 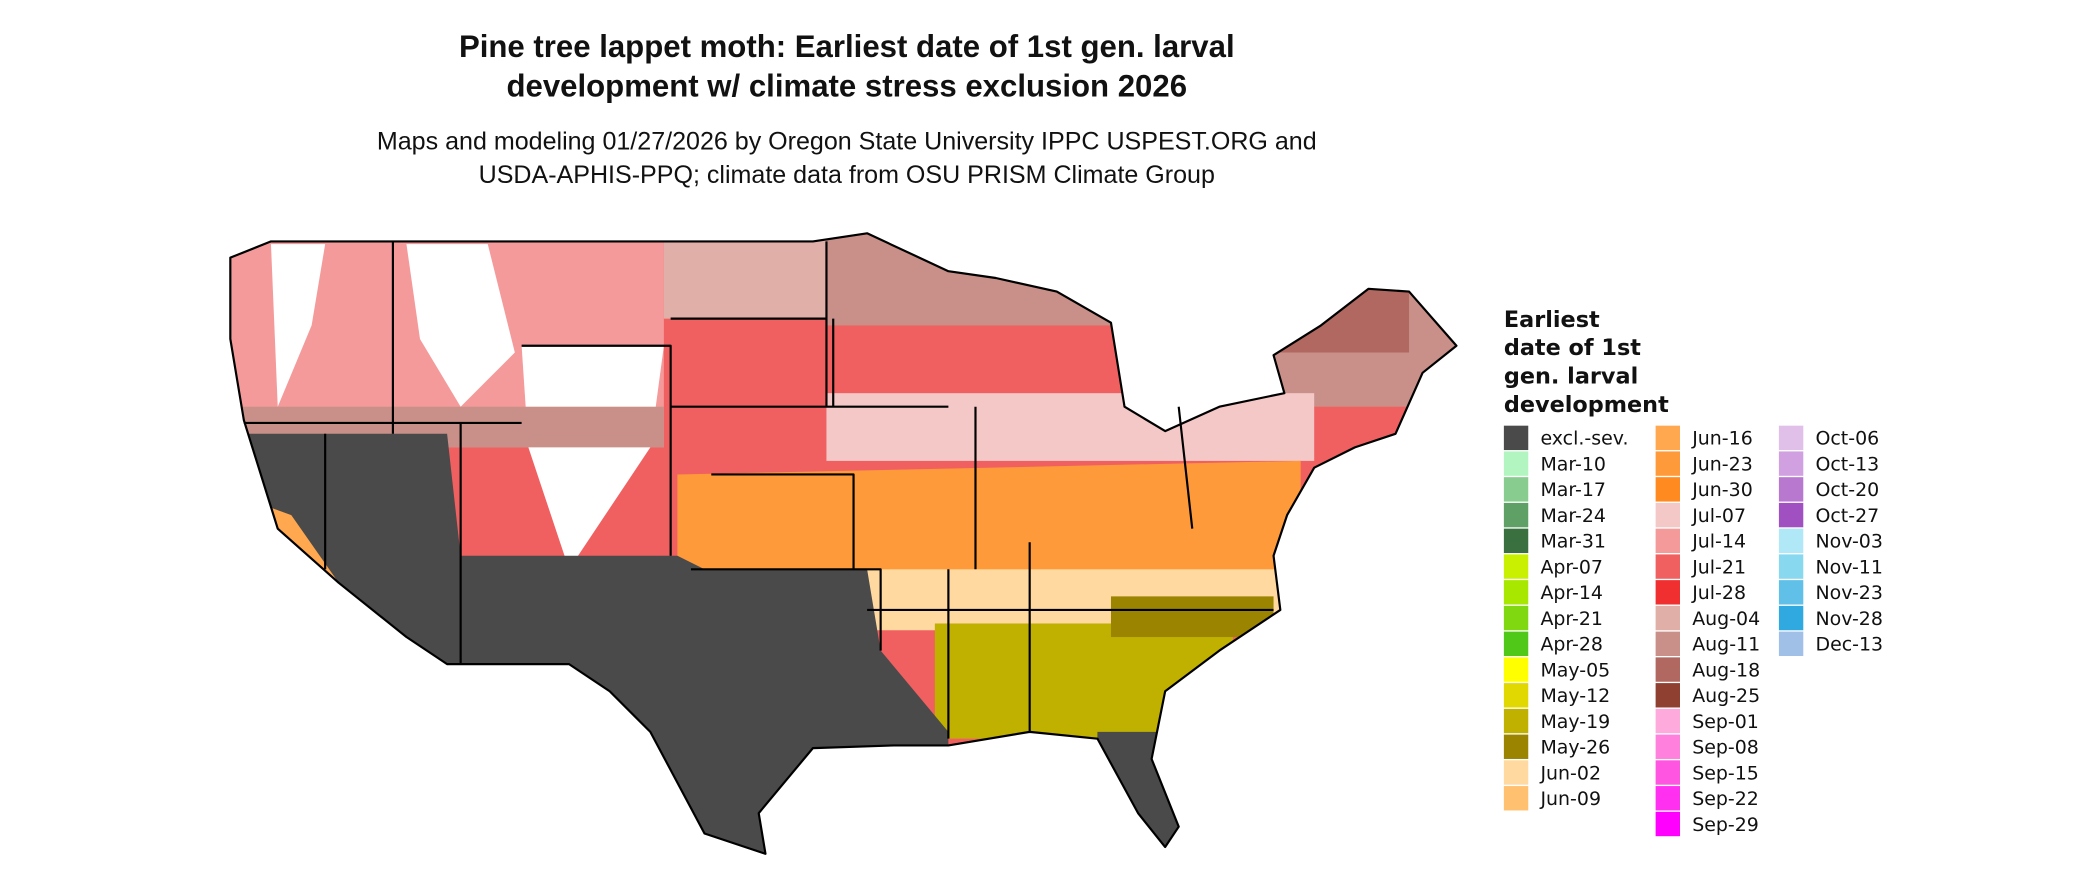 What do you see at coordinates (1571, 567) in the screenshot?
I see `legend-label: Apr-07` at bounding box center [1571, 567].